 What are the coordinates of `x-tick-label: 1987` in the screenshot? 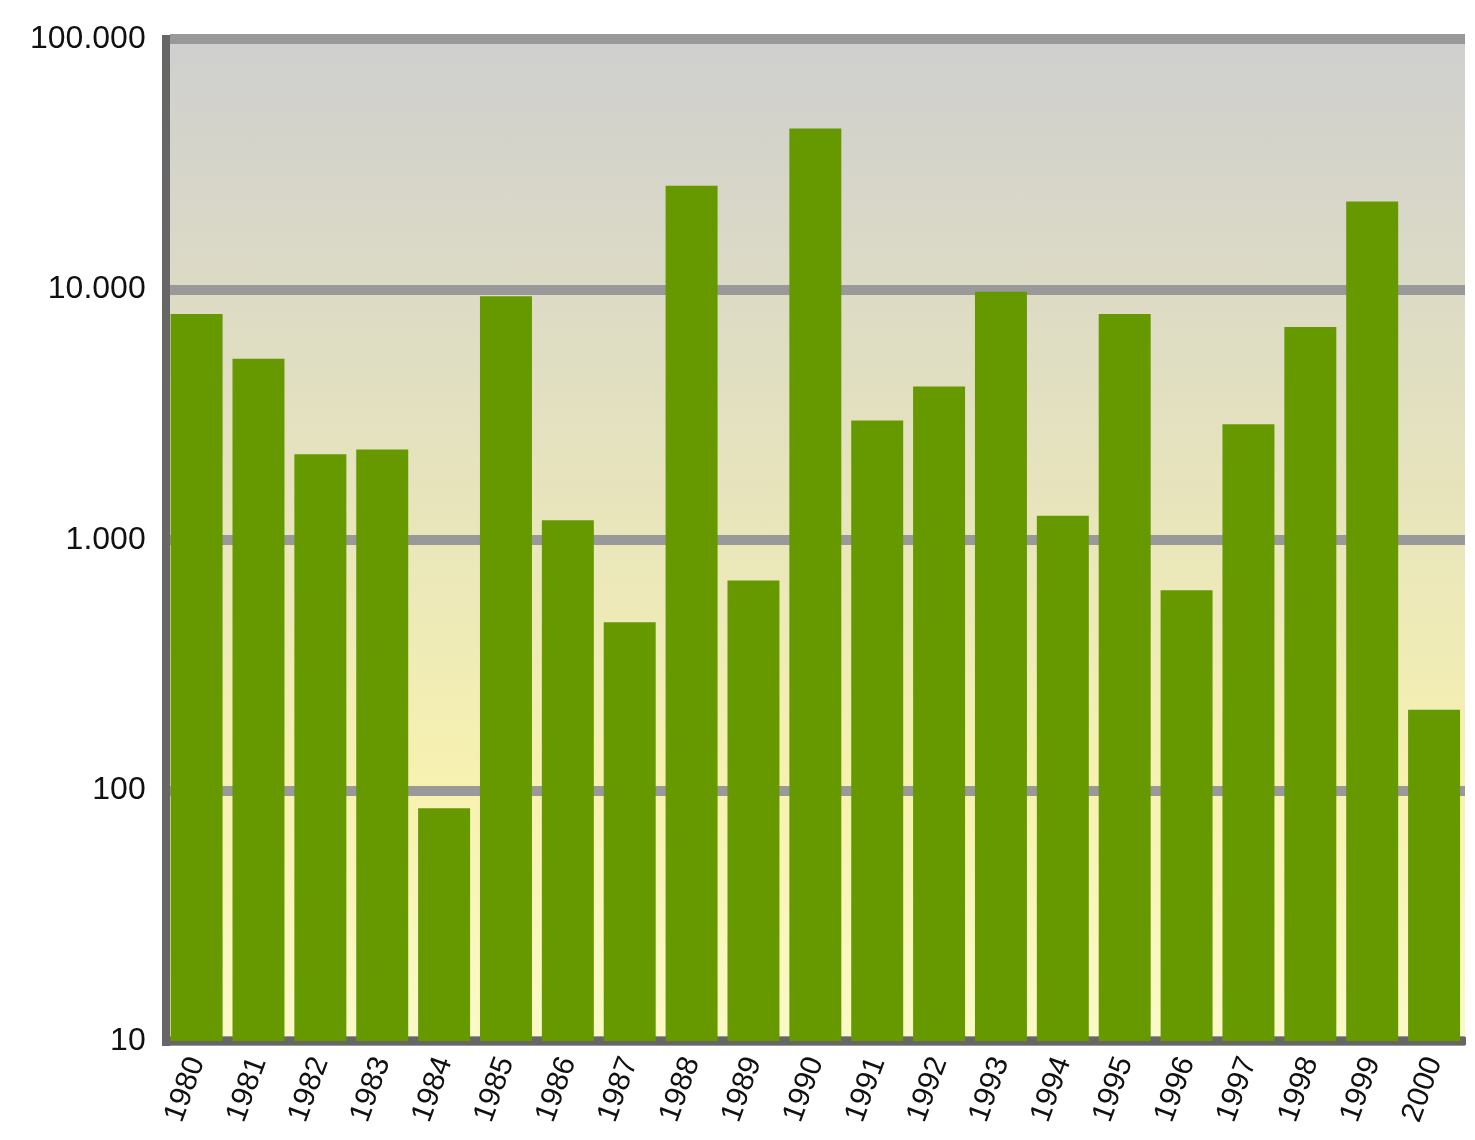 It's located at (616, 1088).